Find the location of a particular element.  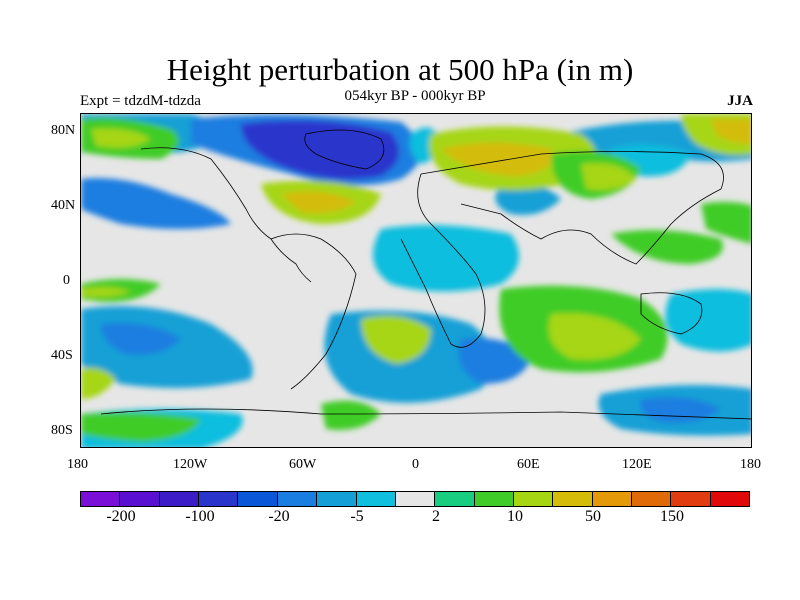

colorbar is located at coordinates (415, 499).